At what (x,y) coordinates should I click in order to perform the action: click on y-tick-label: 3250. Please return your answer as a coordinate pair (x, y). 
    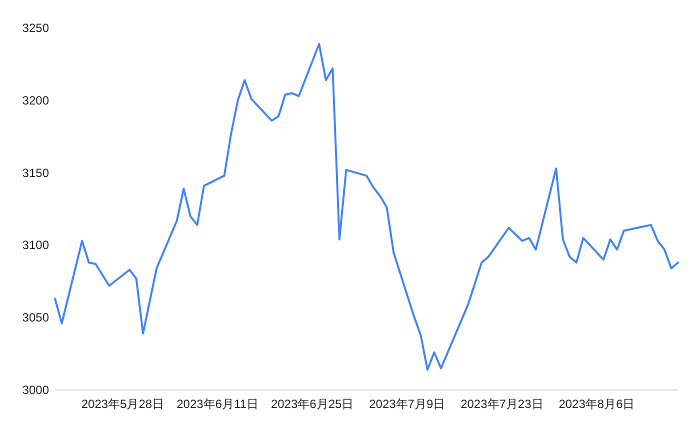
    Looking at the image, I should click on (35, 28).